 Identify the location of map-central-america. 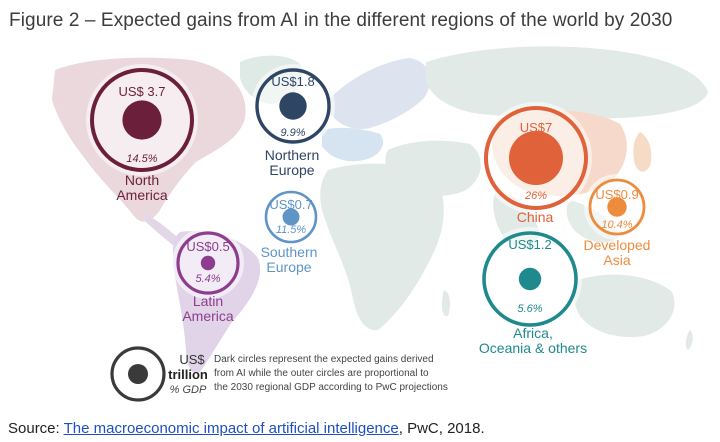
(162, 230).